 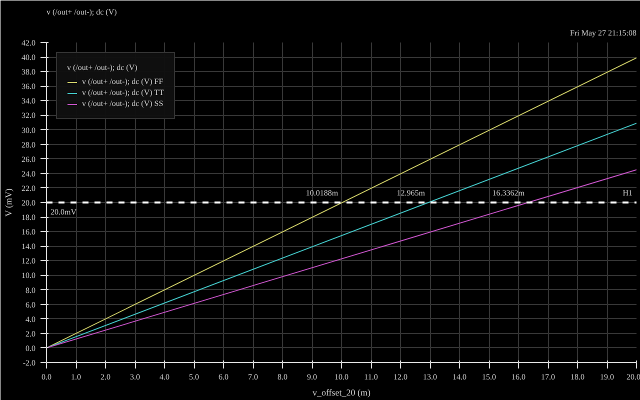 I want to click on legend-label: v (/out+ /out-); dc (V) FF, so click(x=123, y=81).